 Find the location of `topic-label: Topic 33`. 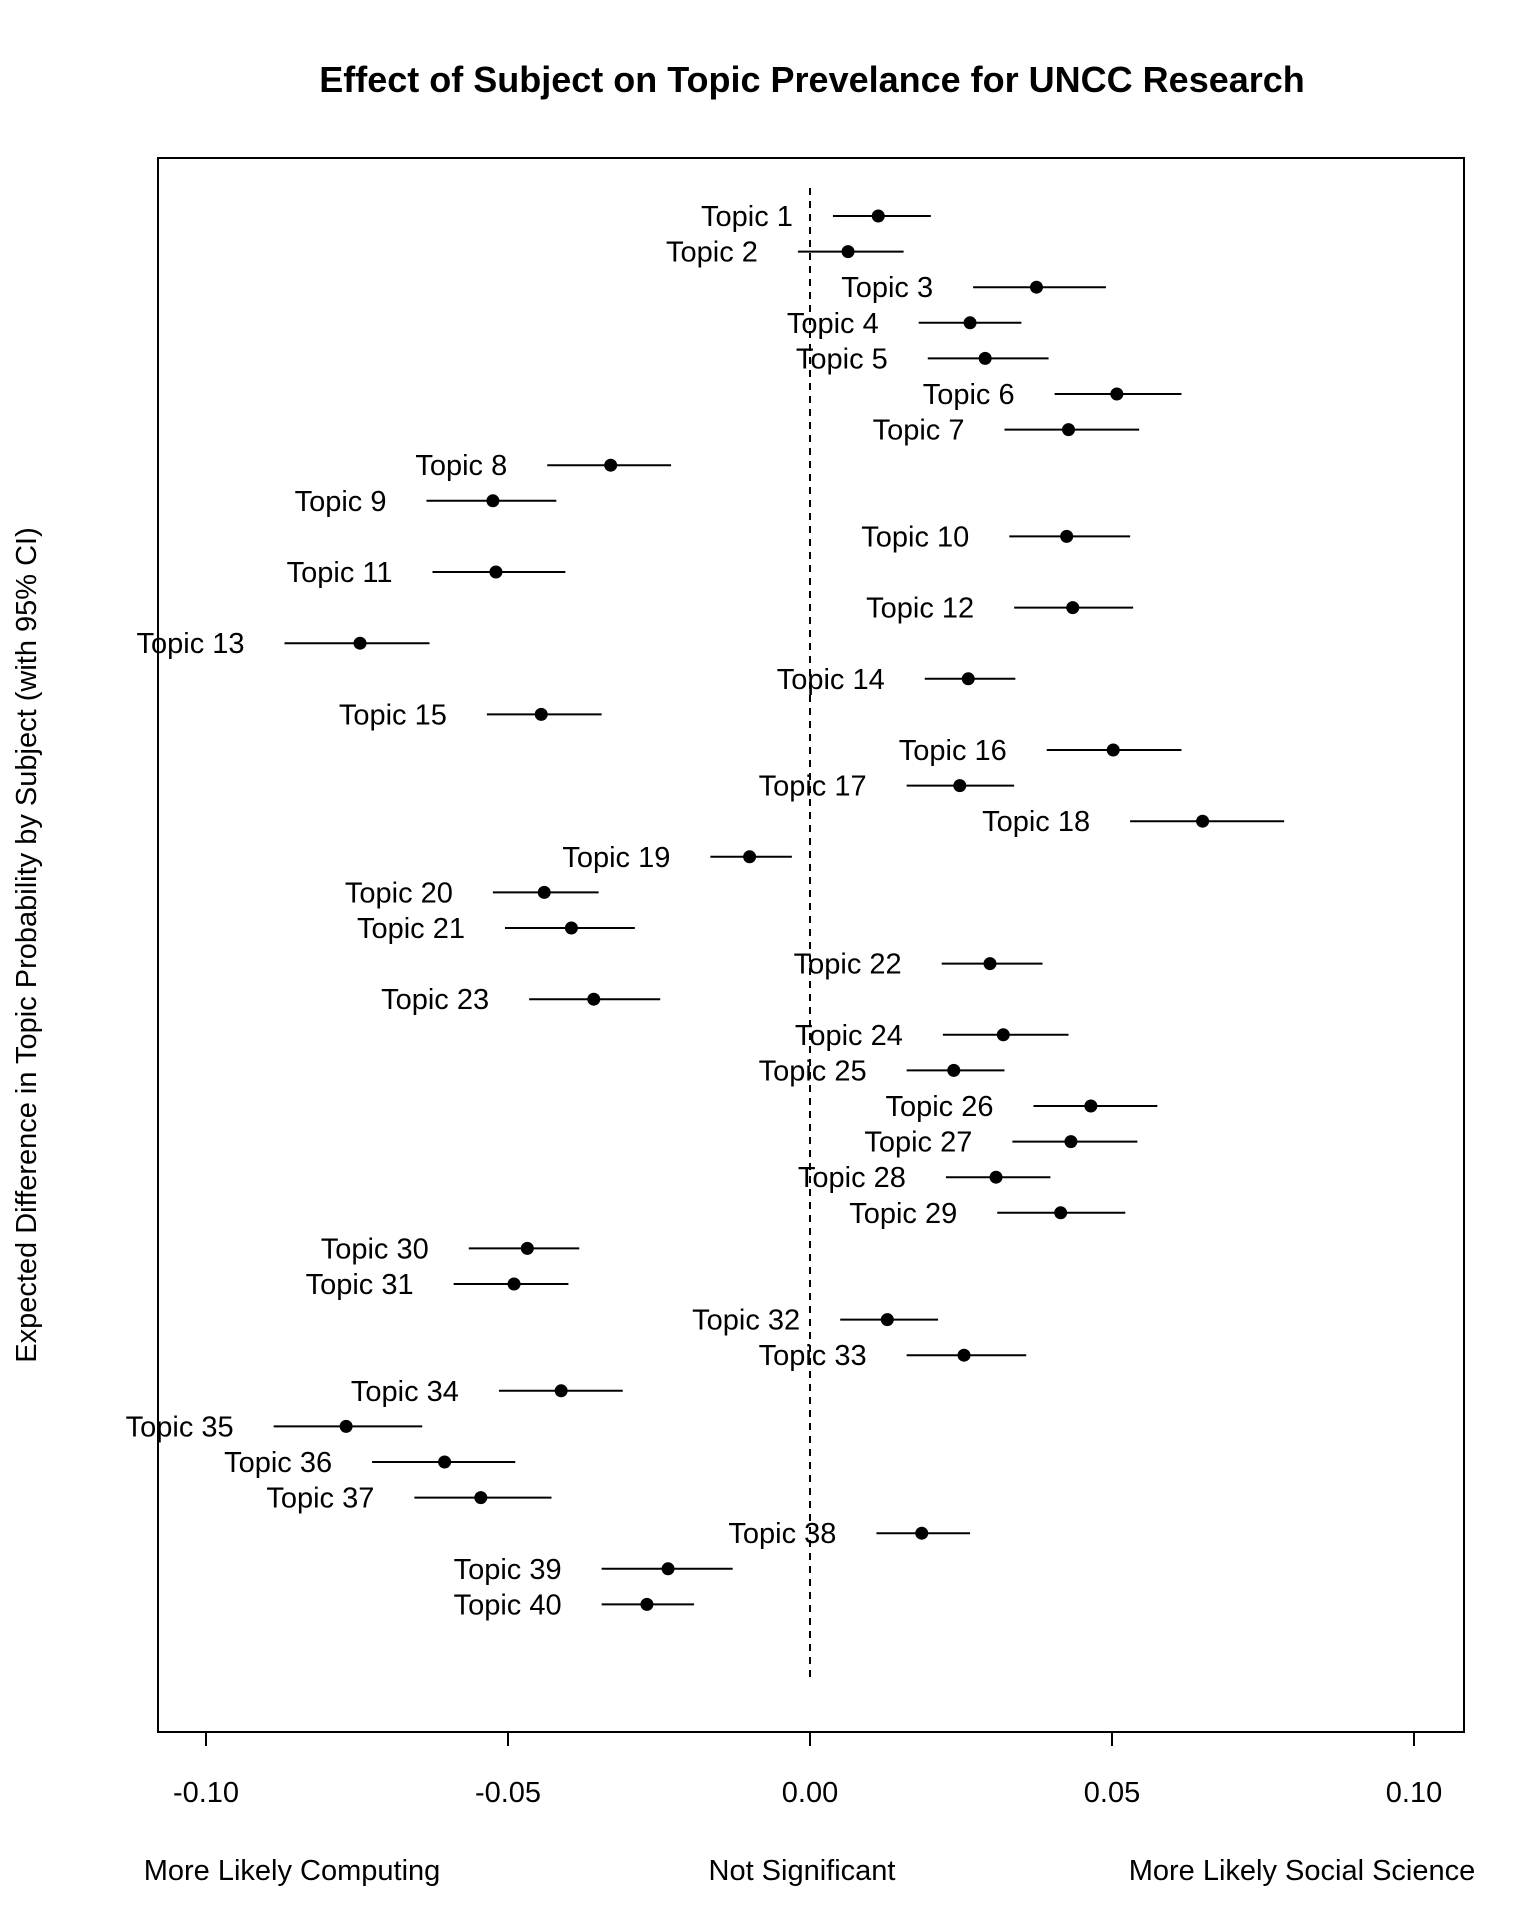

topic-label: Topic 33 is located at coordinates (813, 1356).